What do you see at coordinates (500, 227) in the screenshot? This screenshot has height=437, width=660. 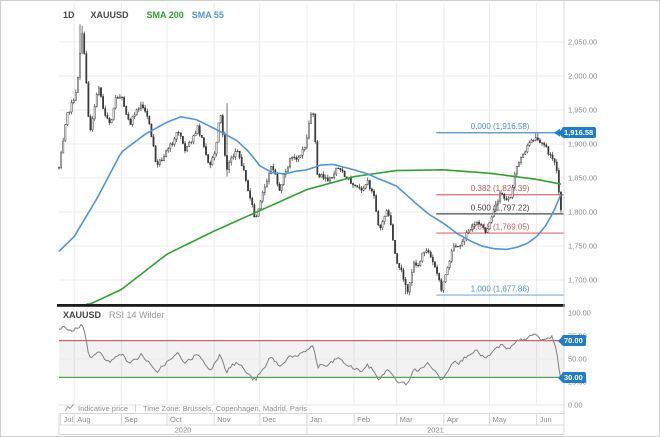 I see `fib-label: 0.618 (1,769.05)` at bounding box center [500, 227].